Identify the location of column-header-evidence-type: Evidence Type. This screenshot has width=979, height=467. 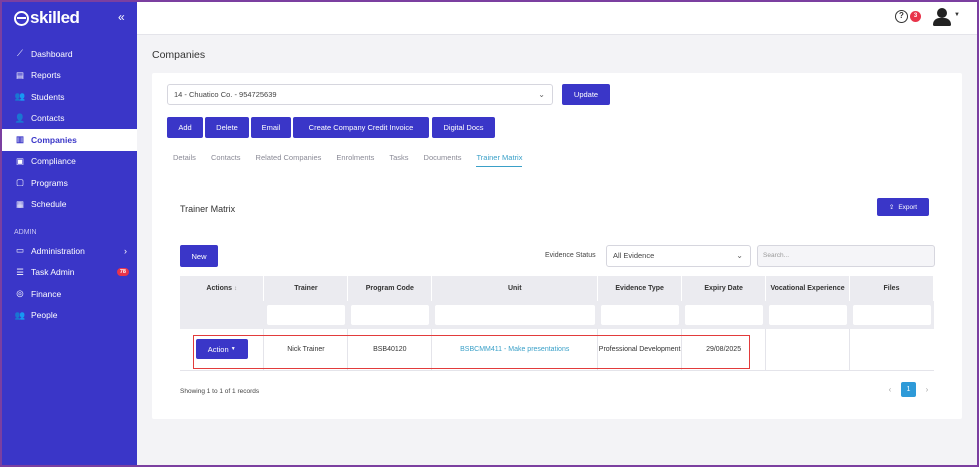
(640, 288).